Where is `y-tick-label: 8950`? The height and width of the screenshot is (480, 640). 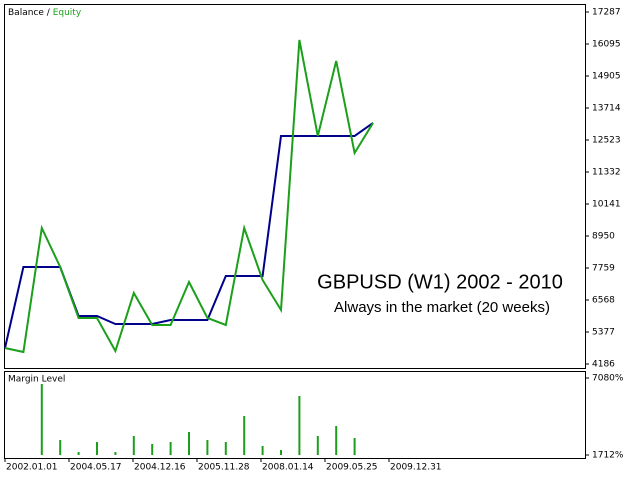 y-tick-label: 8950 is located at coordinates (603, 236).